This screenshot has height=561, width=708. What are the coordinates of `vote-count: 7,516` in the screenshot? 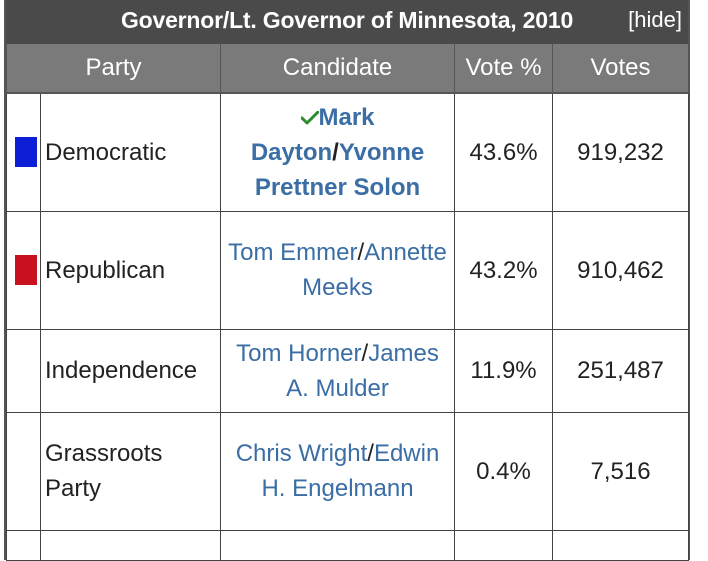 It's located at (621, 471).